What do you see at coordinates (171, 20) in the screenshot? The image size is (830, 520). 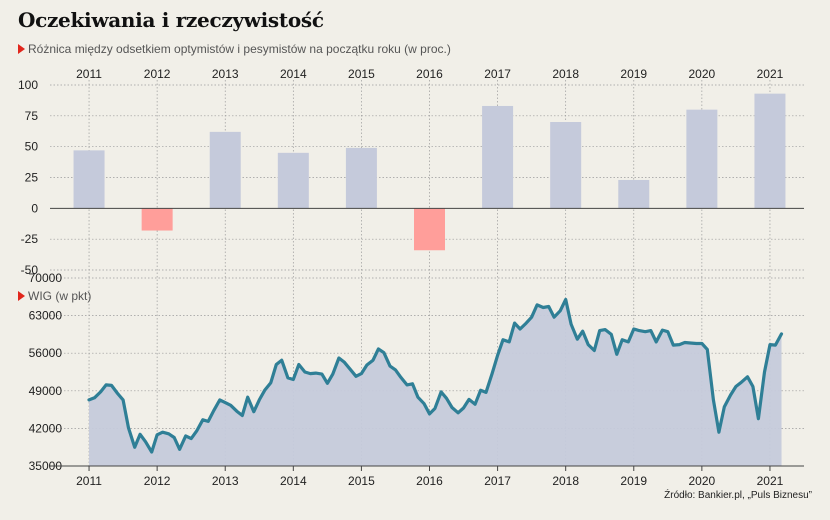 I see `chart-title: Oczekiwania i rzeczywistość` at bounding box center [171, 20].